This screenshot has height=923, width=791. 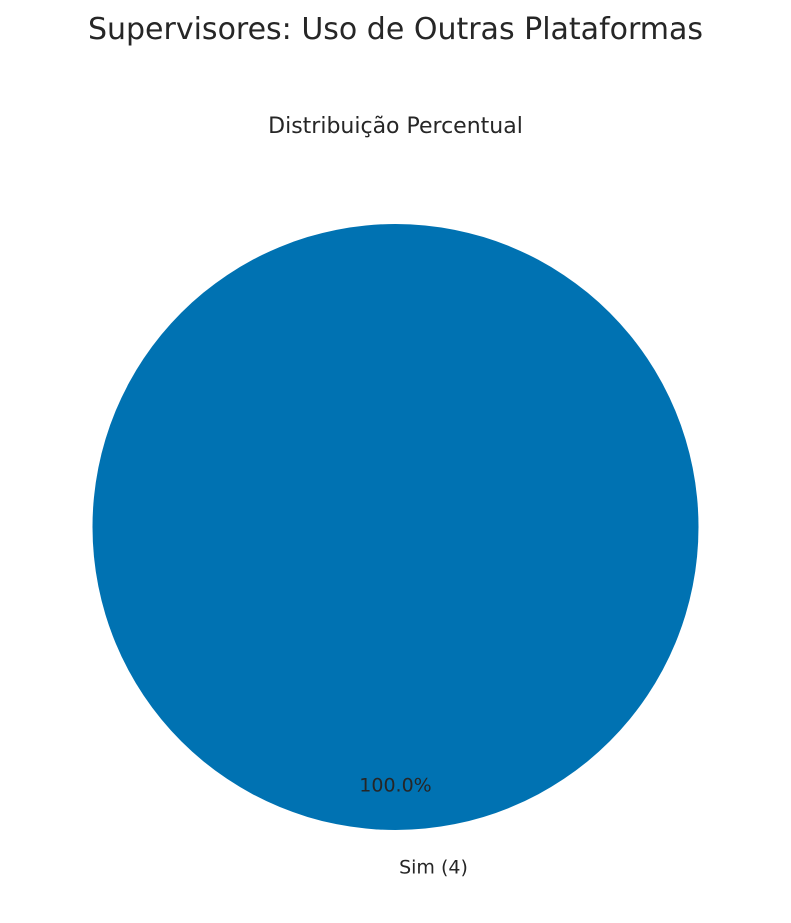 I want to click on chart-title: Distribuição Percentual, so click(x=395, y=126).